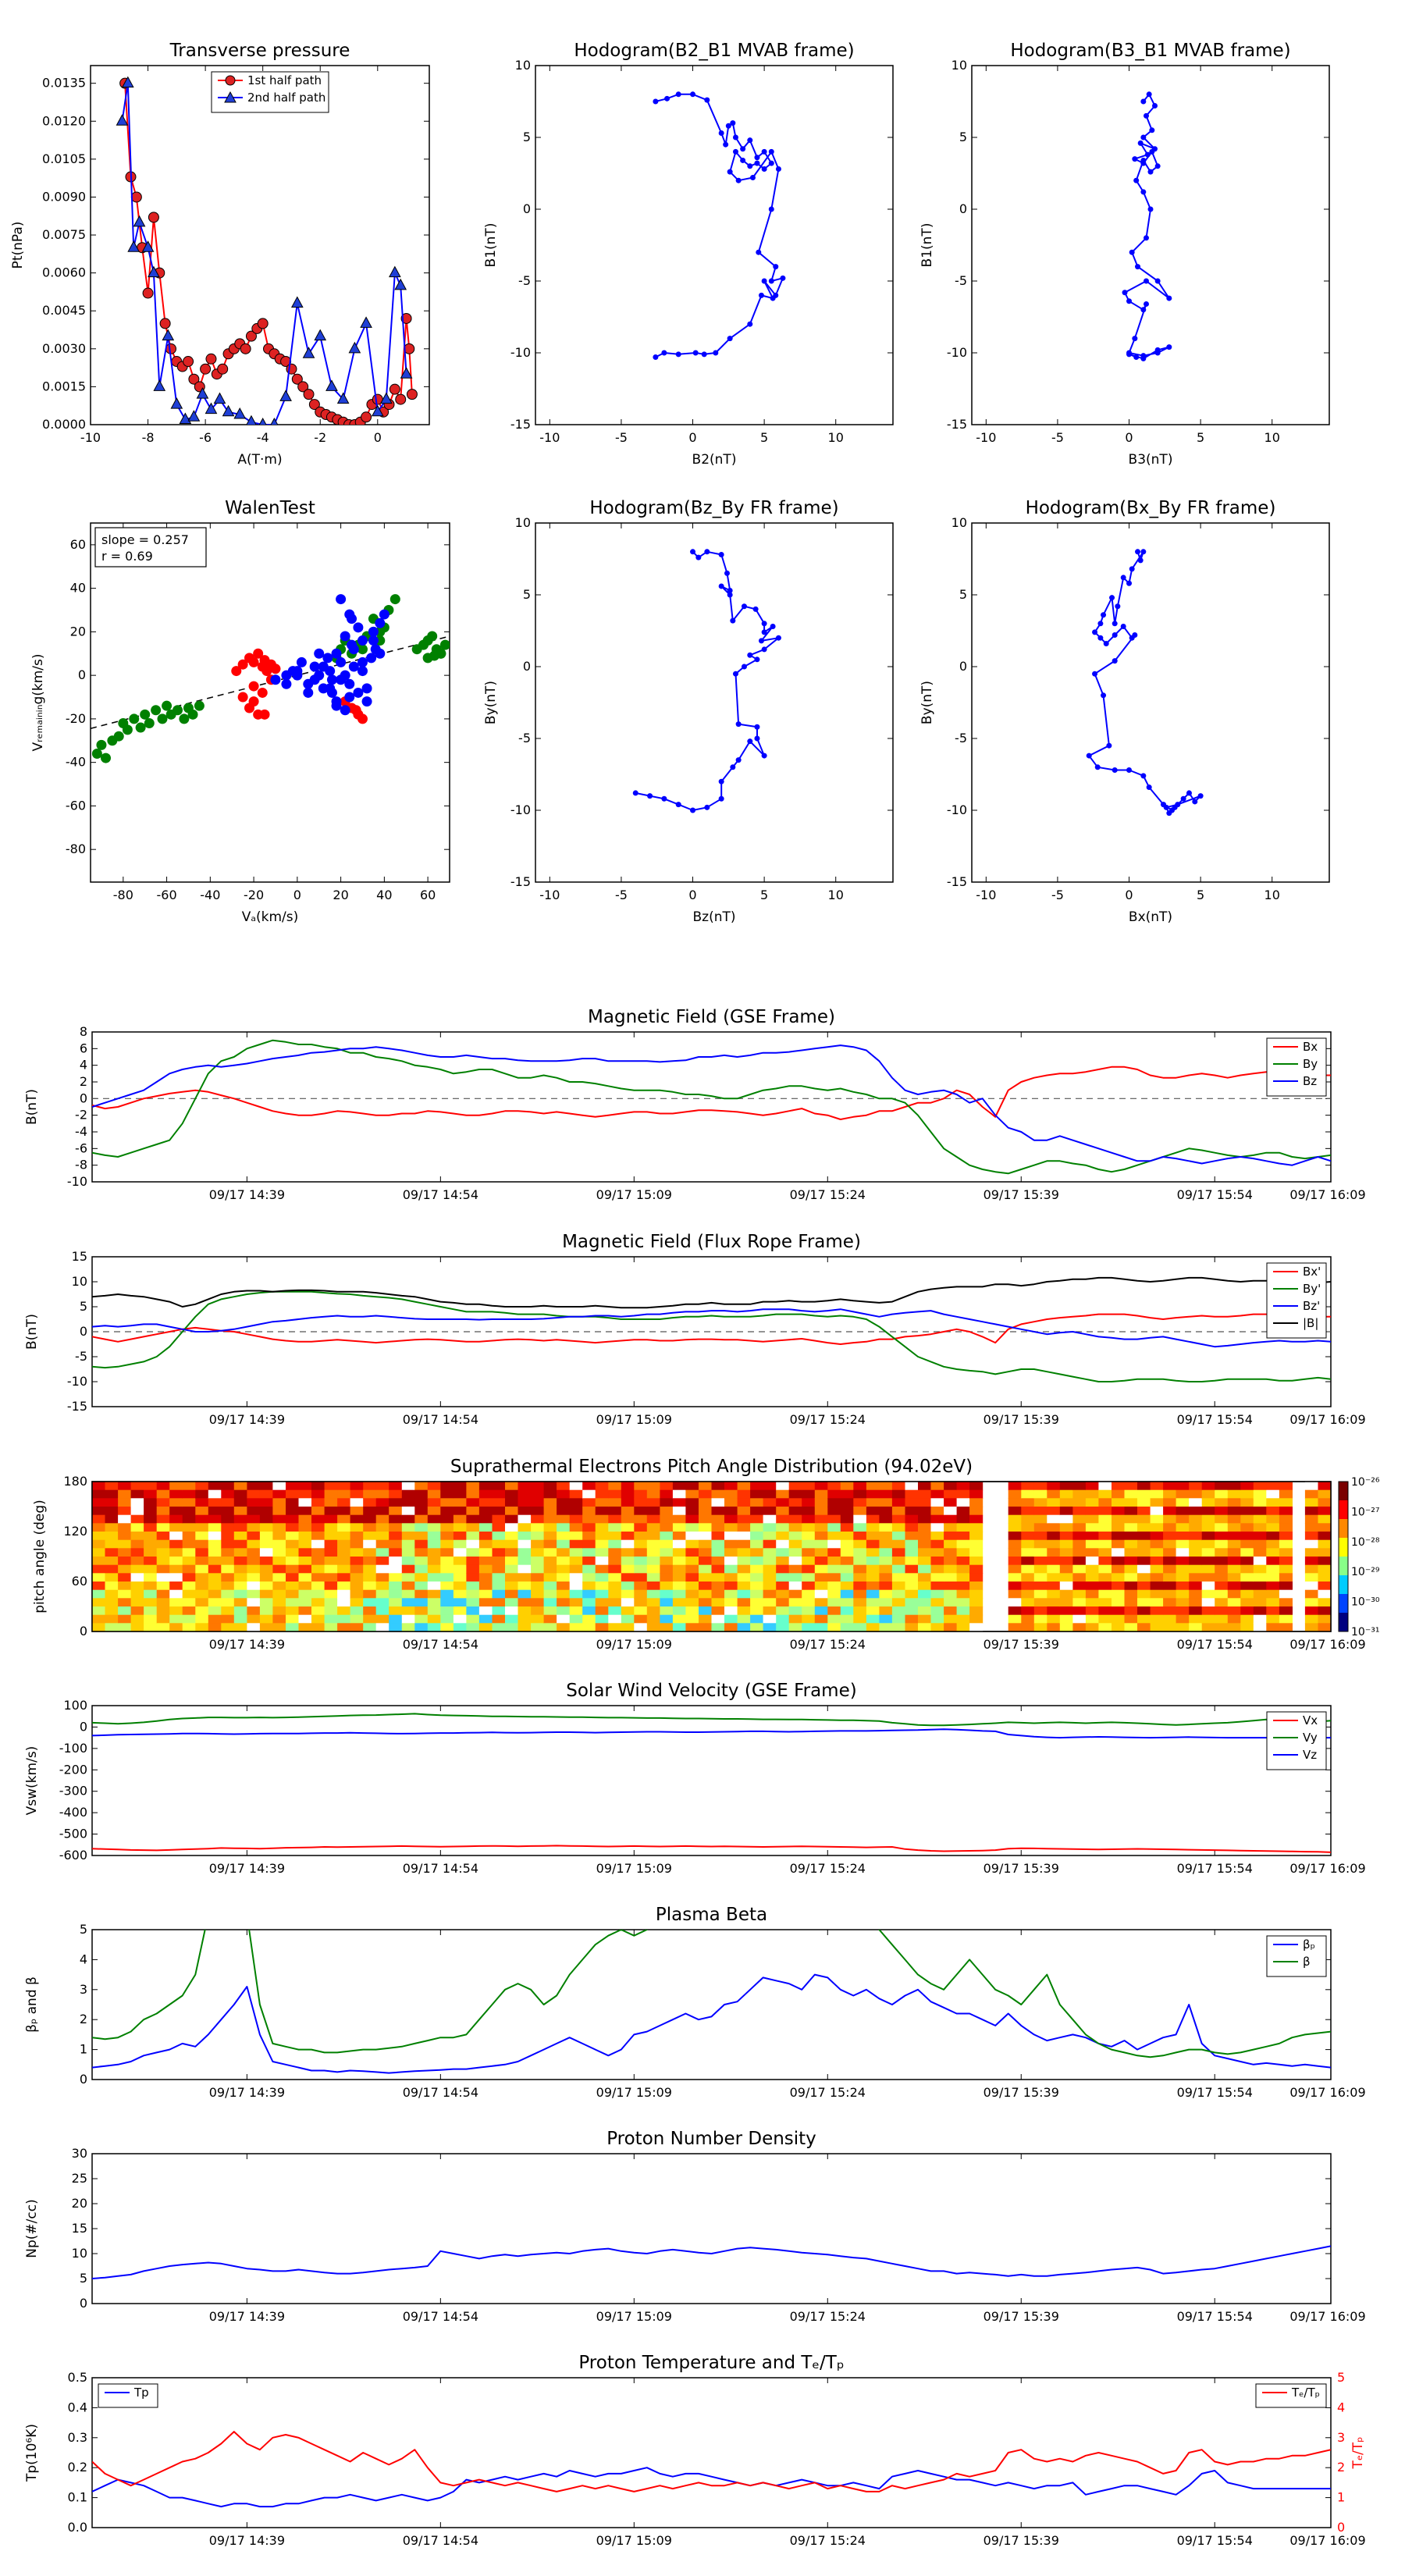  I want to click on x-axis-label: Bz(nT), so click(714, 917).